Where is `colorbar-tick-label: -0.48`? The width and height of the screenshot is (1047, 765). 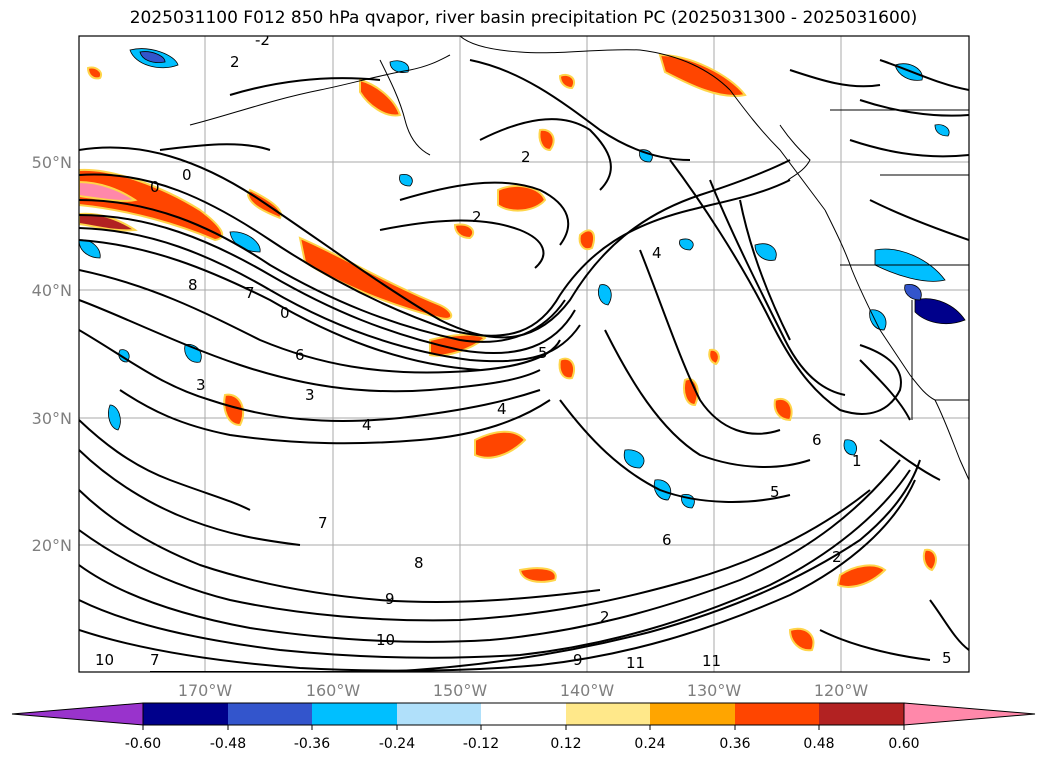 colorbar-tick-label: -0.48 is located at coordinates (228, 744).